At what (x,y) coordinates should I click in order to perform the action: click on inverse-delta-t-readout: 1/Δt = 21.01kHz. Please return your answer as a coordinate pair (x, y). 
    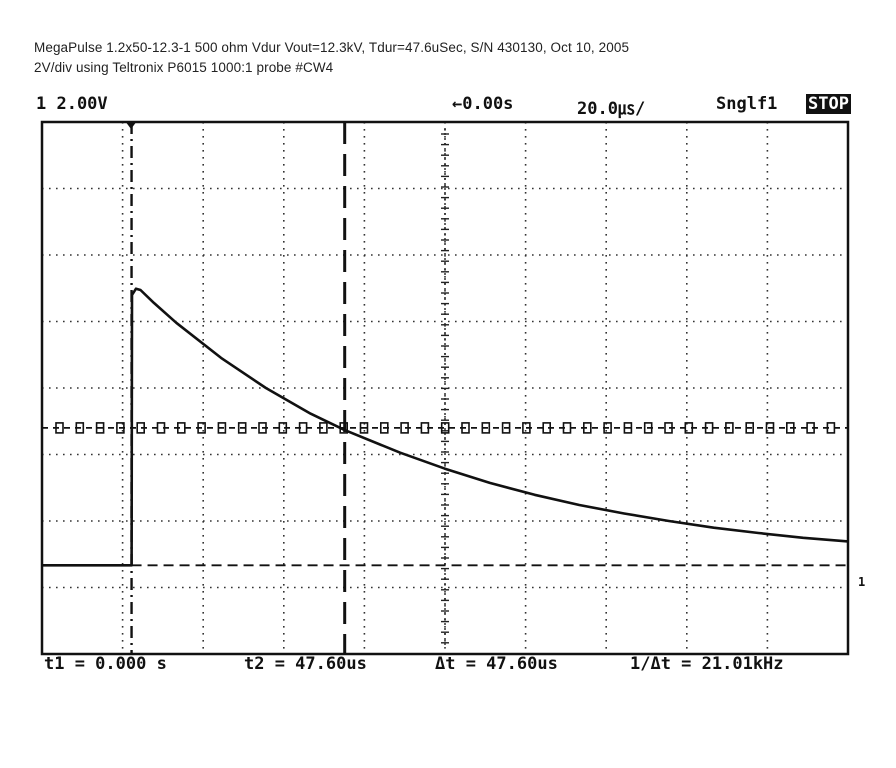
    Looking at the image, I should click on (707, 664).